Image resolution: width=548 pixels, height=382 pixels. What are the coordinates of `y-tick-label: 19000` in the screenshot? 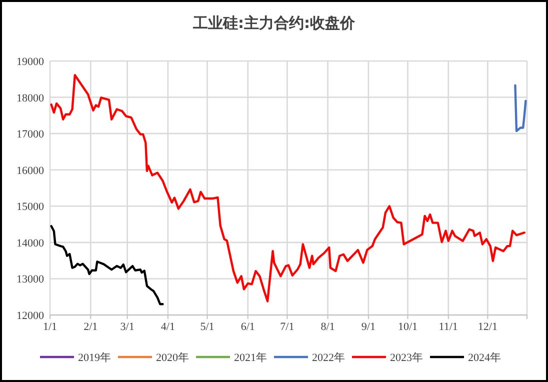 It's located at (30, 62).